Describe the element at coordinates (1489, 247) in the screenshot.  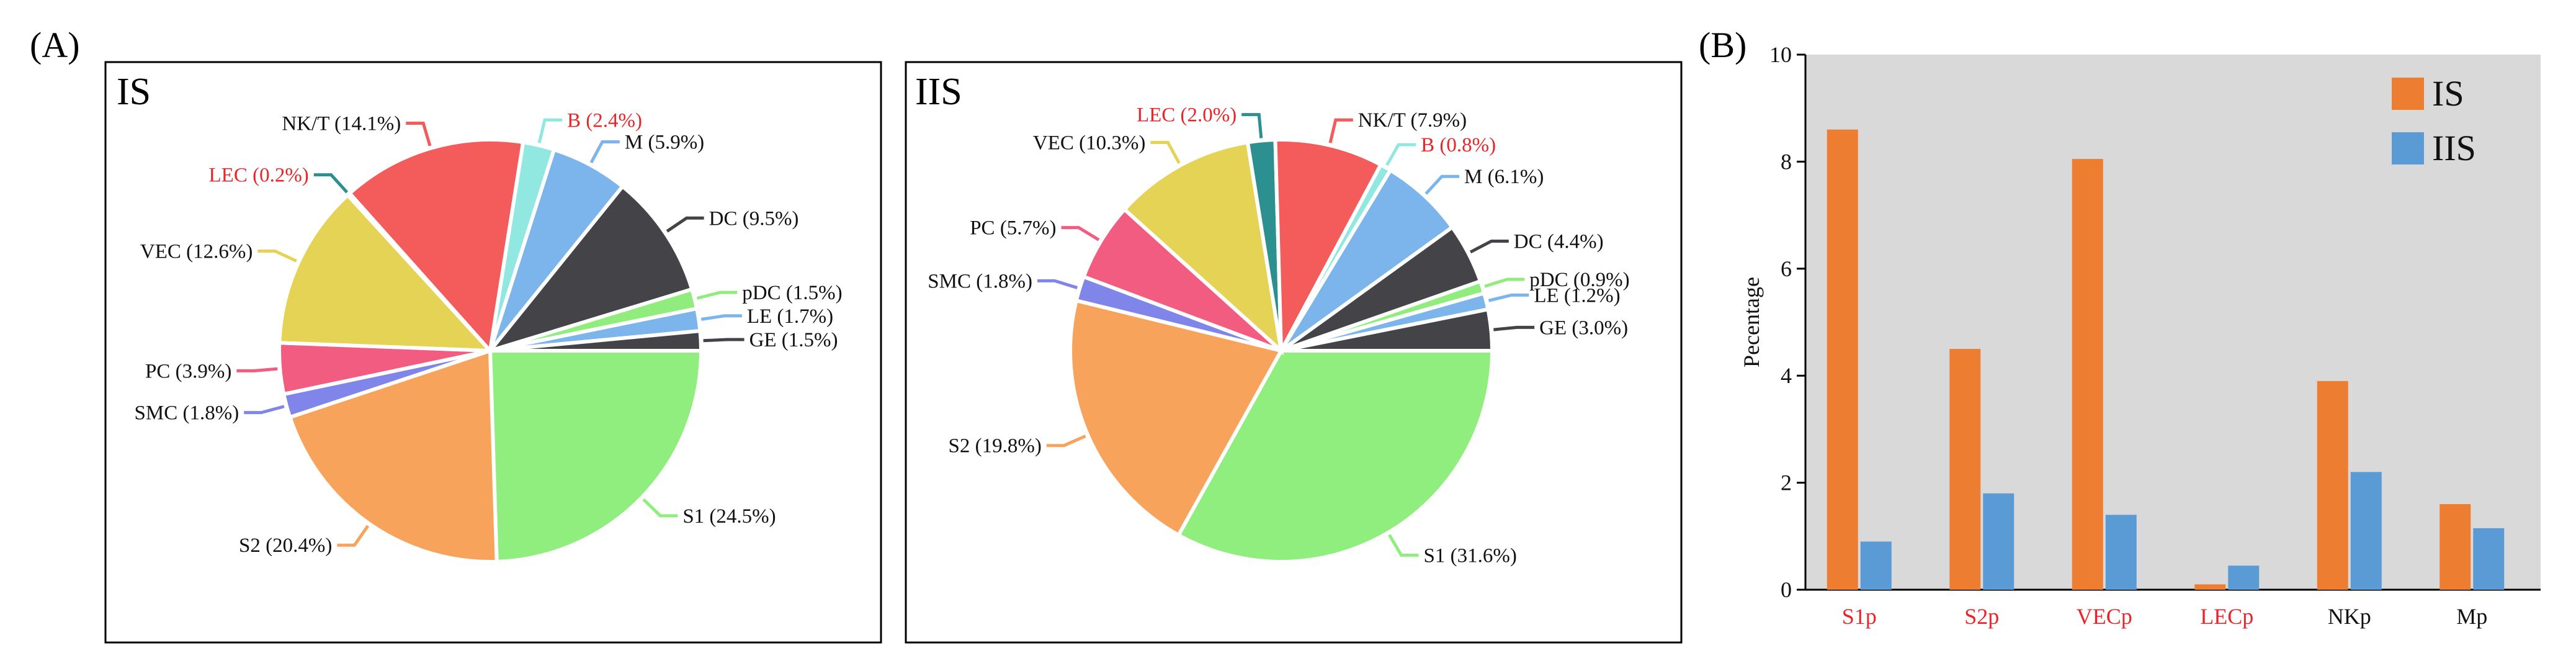
I see `iis-leader-dc` at that location.